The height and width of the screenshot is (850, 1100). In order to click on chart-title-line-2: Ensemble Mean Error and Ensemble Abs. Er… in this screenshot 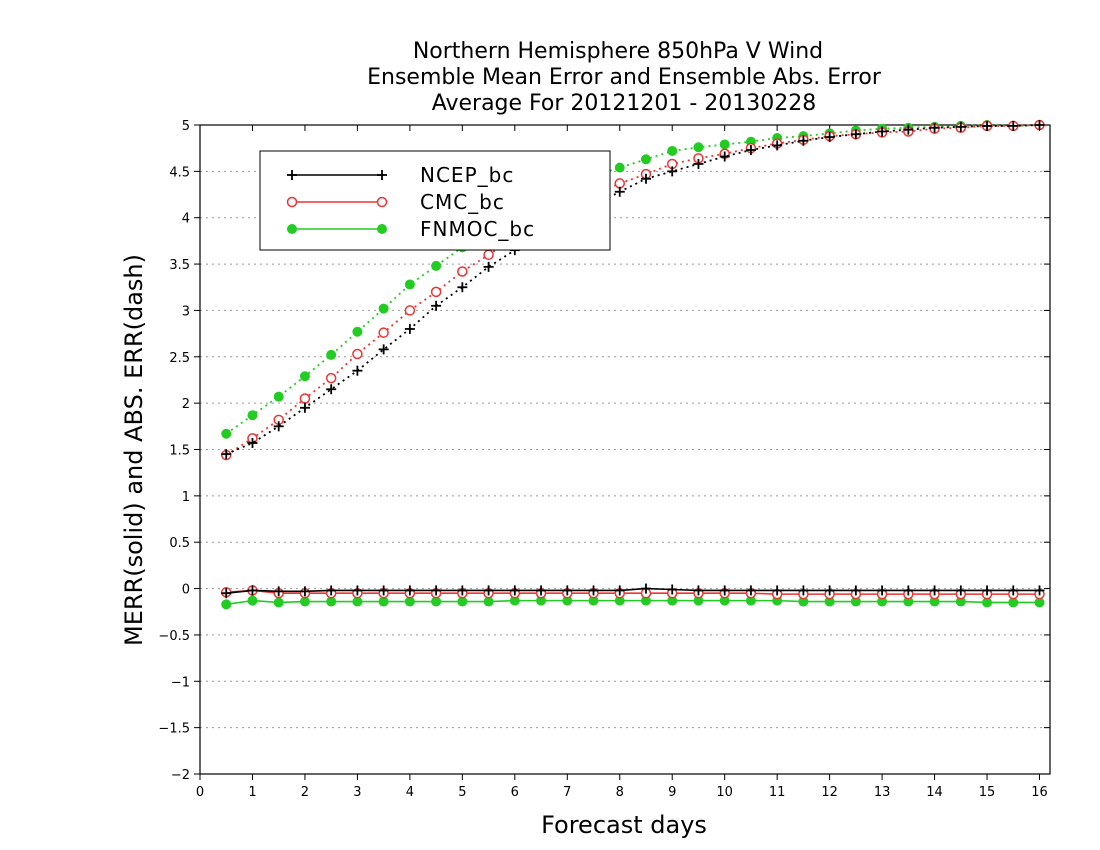, I will do `click(624, 77)`.